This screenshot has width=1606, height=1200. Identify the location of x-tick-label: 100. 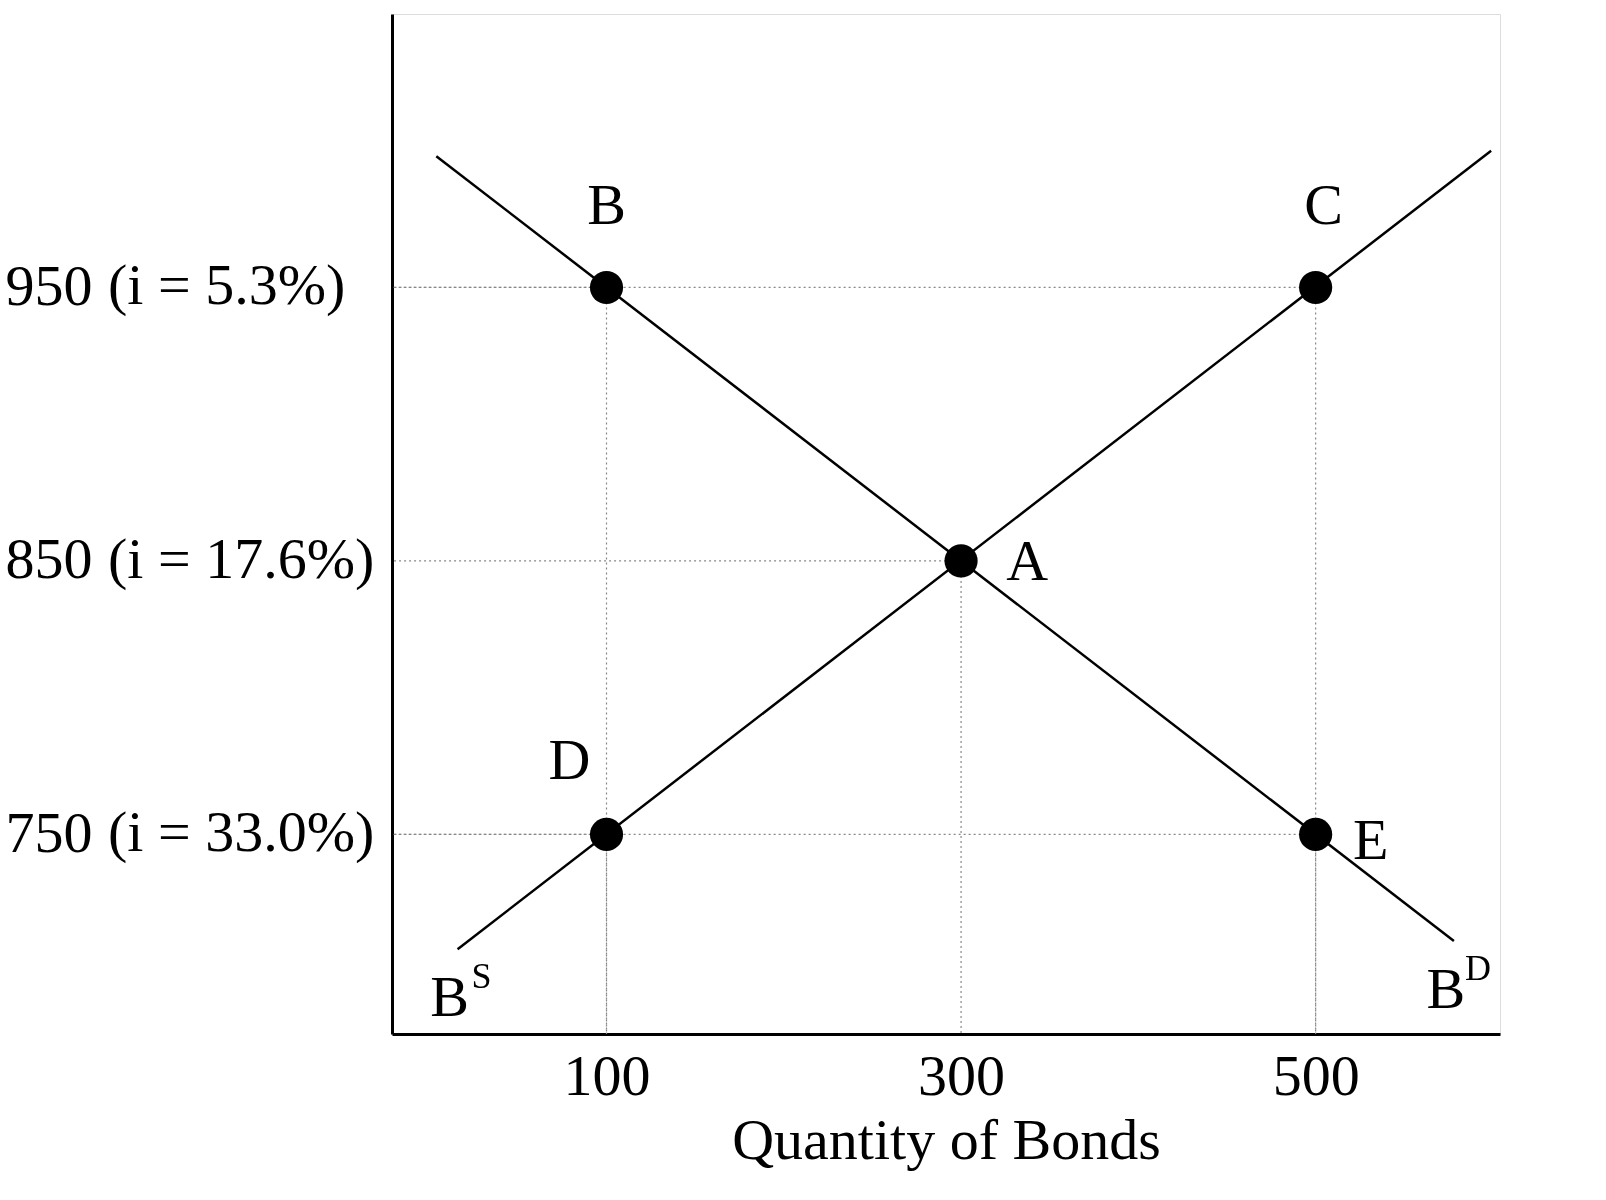
(607, 1075).